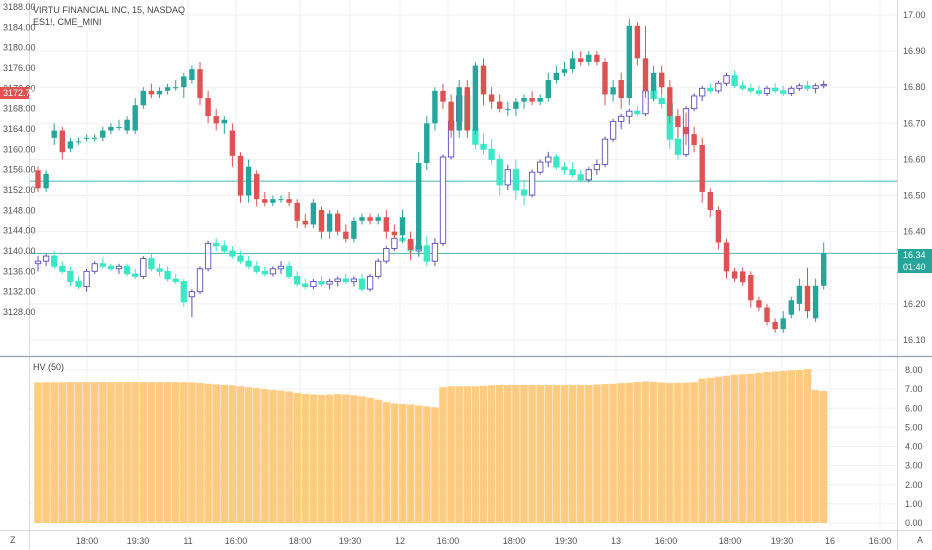  I want to click on legend-hv: HV (50), so click(48, 367).